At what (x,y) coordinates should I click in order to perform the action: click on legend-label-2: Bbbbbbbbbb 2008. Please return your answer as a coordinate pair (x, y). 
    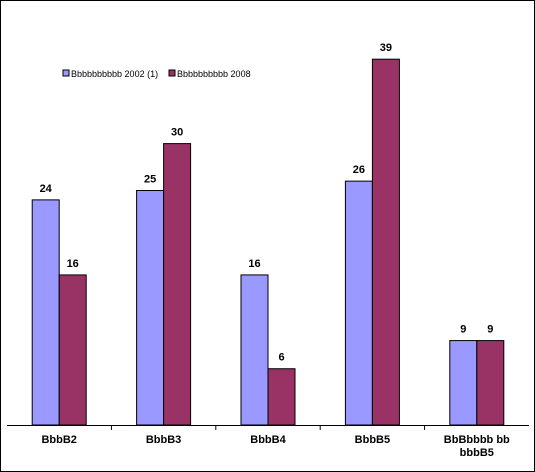
    Looking at the image, I should click on (214, 74).